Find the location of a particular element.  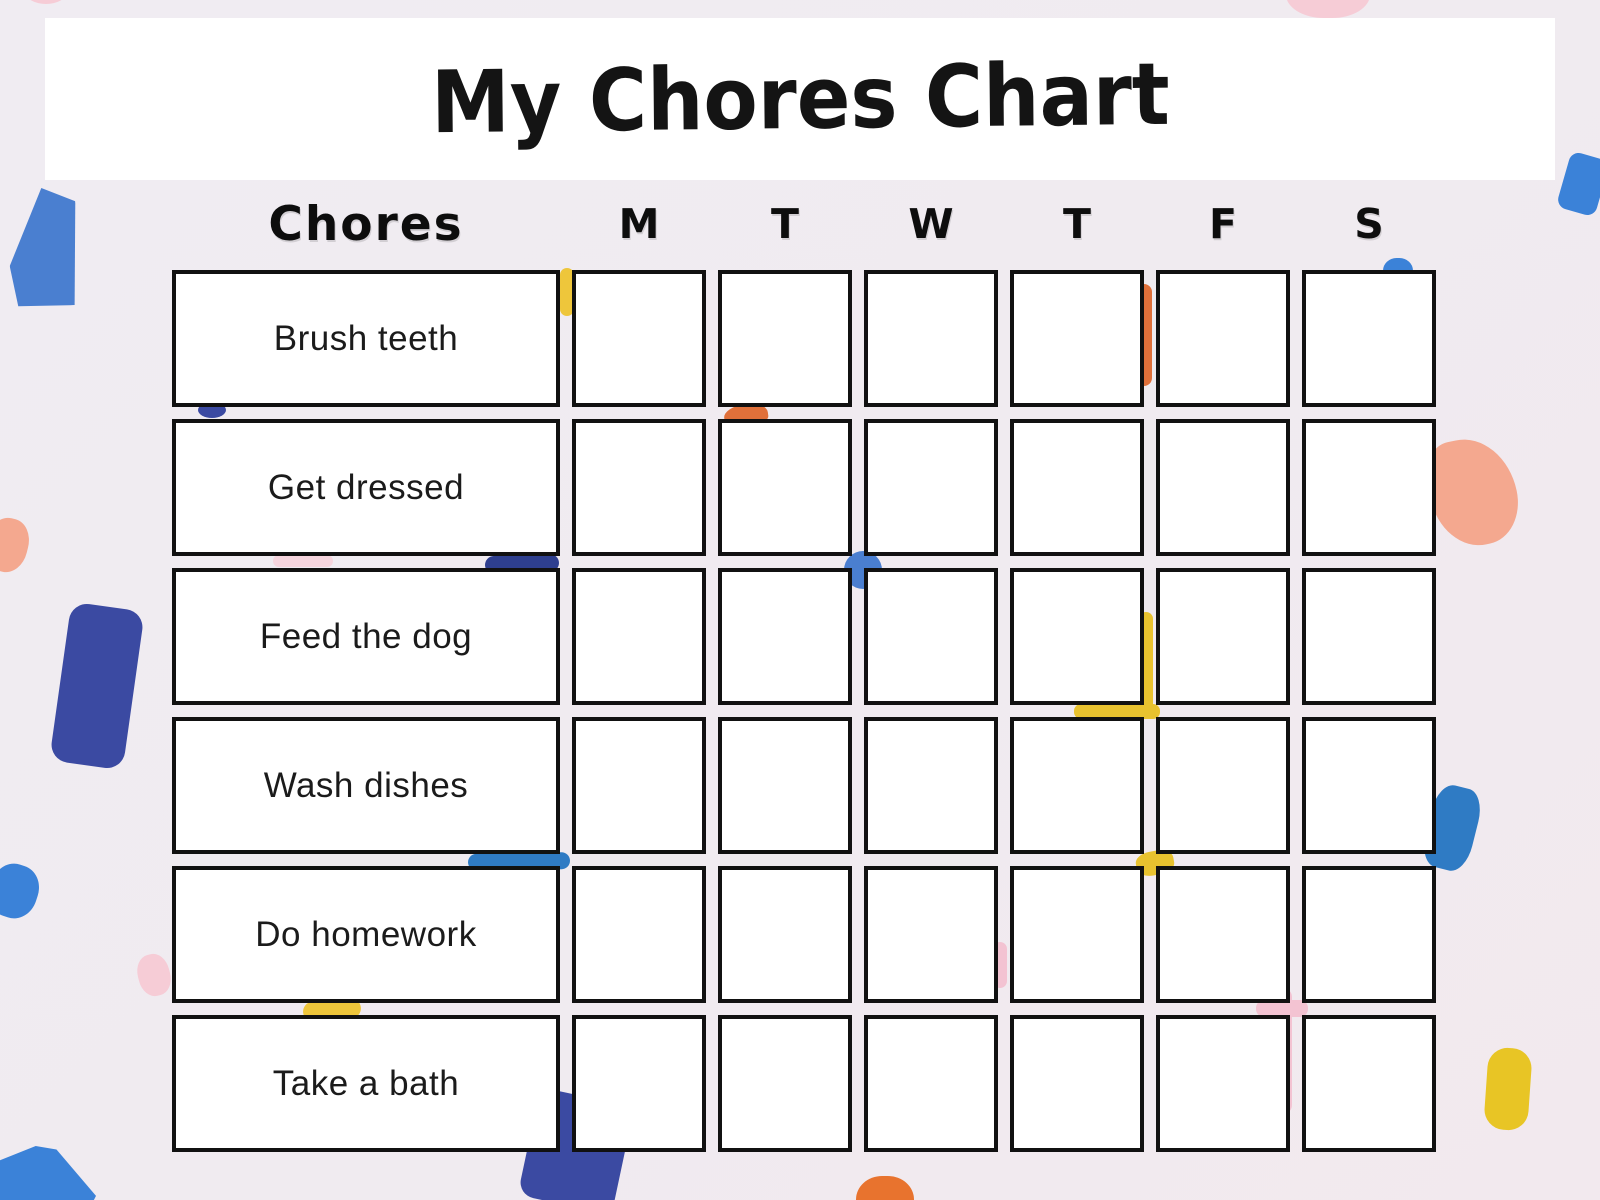

chore-cell-feed-the-dog-t is located at coordinates (785, 636).